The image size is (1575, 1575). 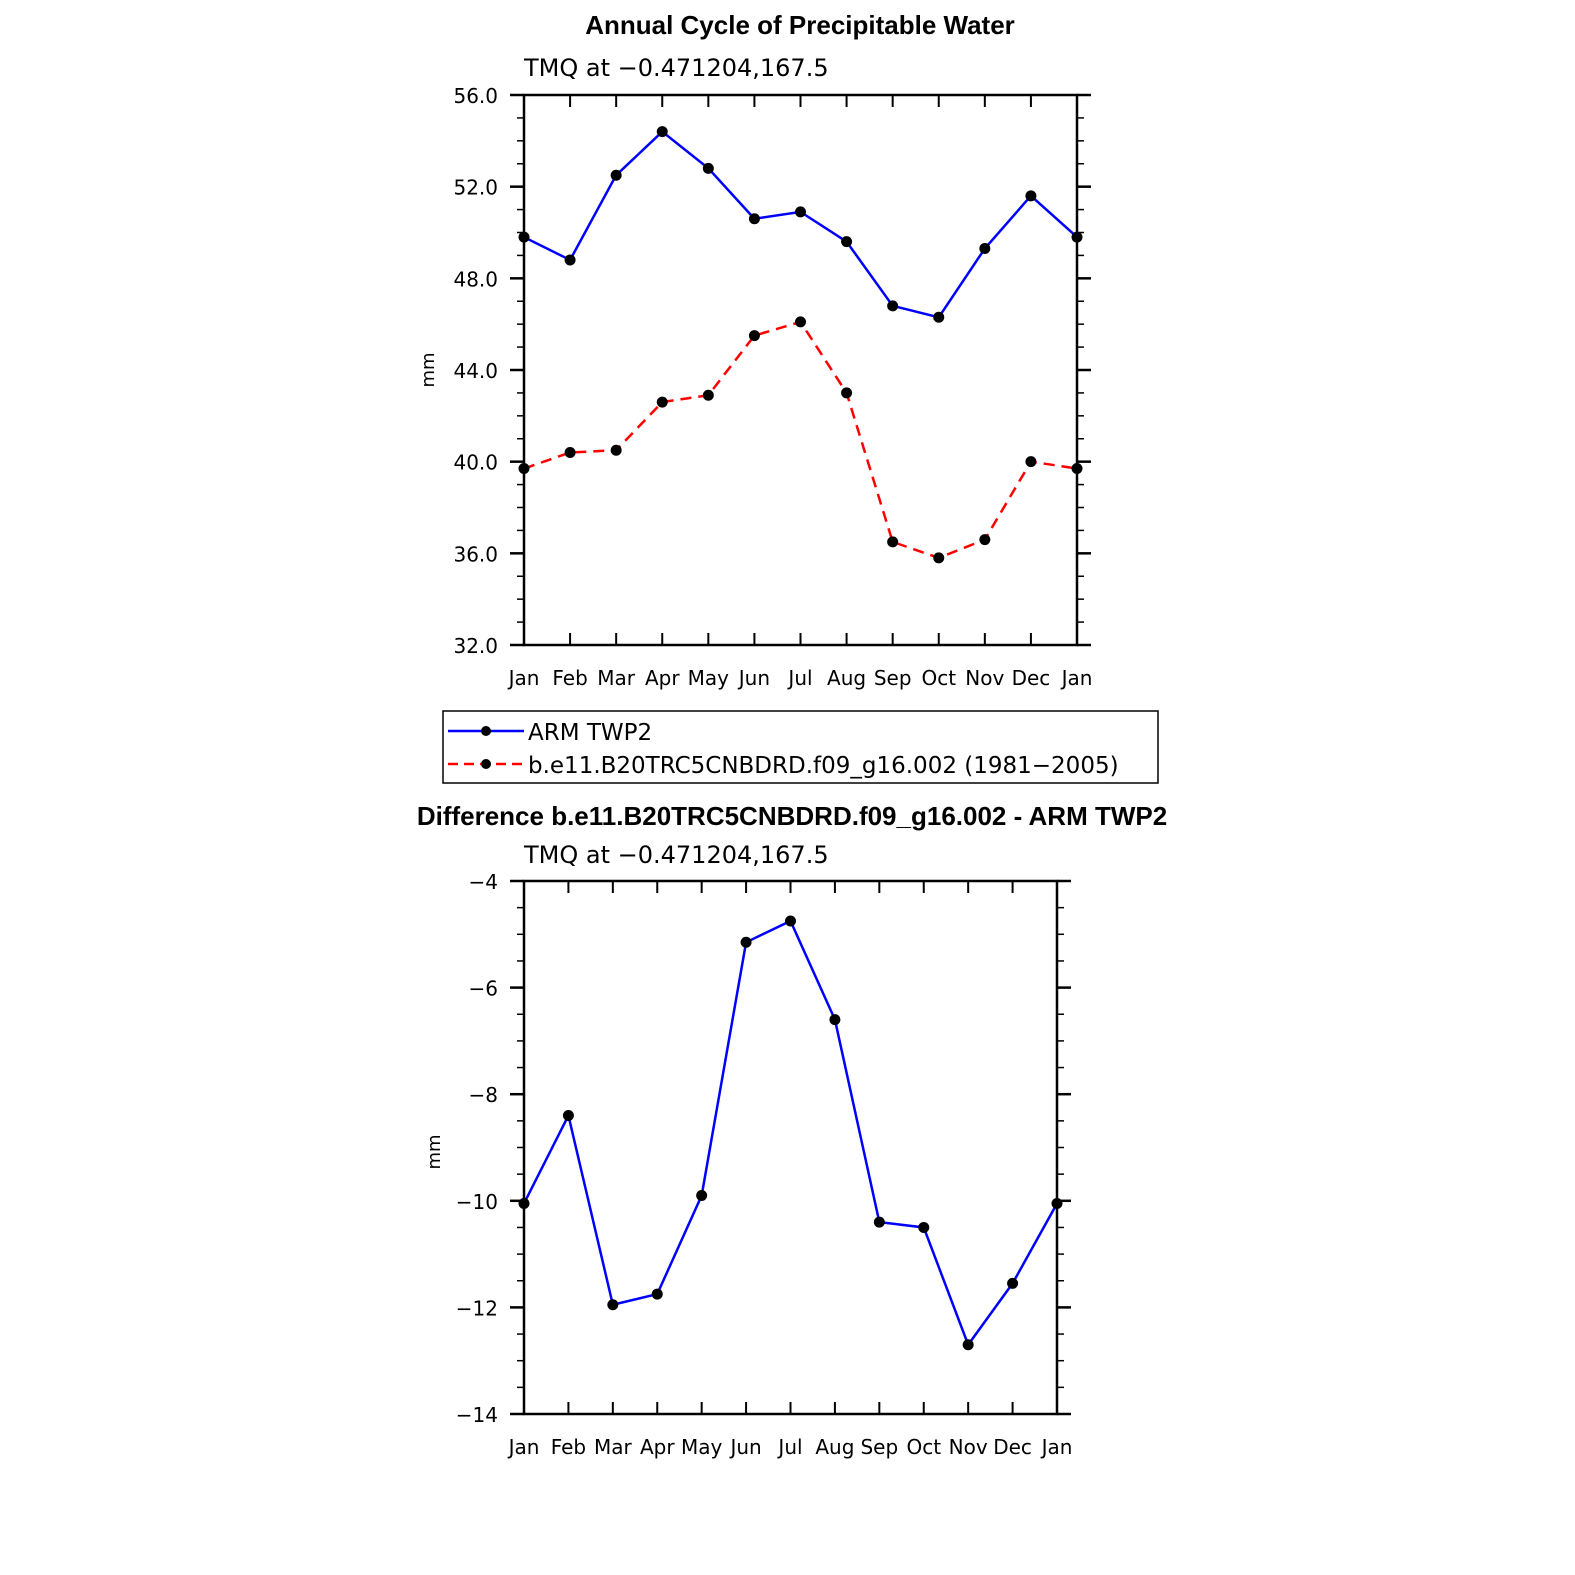 What do you see at coordinates (569, 678) in the screenshot?
I see `chart1-xtick-label: Feb` at bounding box center [569, 678].